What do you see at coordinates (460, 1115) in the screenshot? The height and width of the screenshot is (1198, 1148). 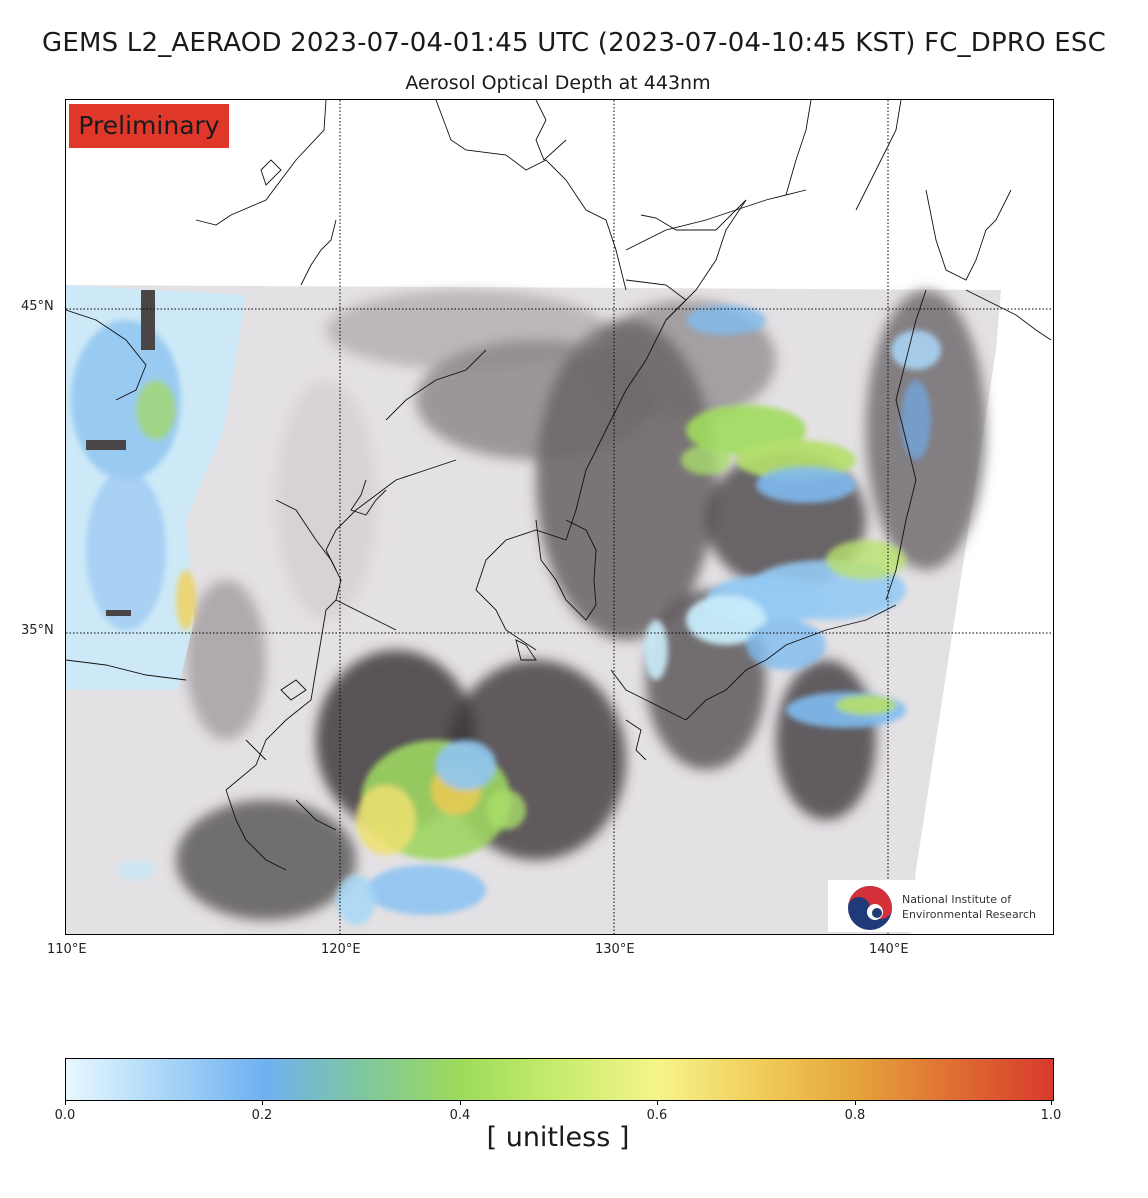 I see `colorbar-tick-2: 0.4` at bounding box center [460, 1115].